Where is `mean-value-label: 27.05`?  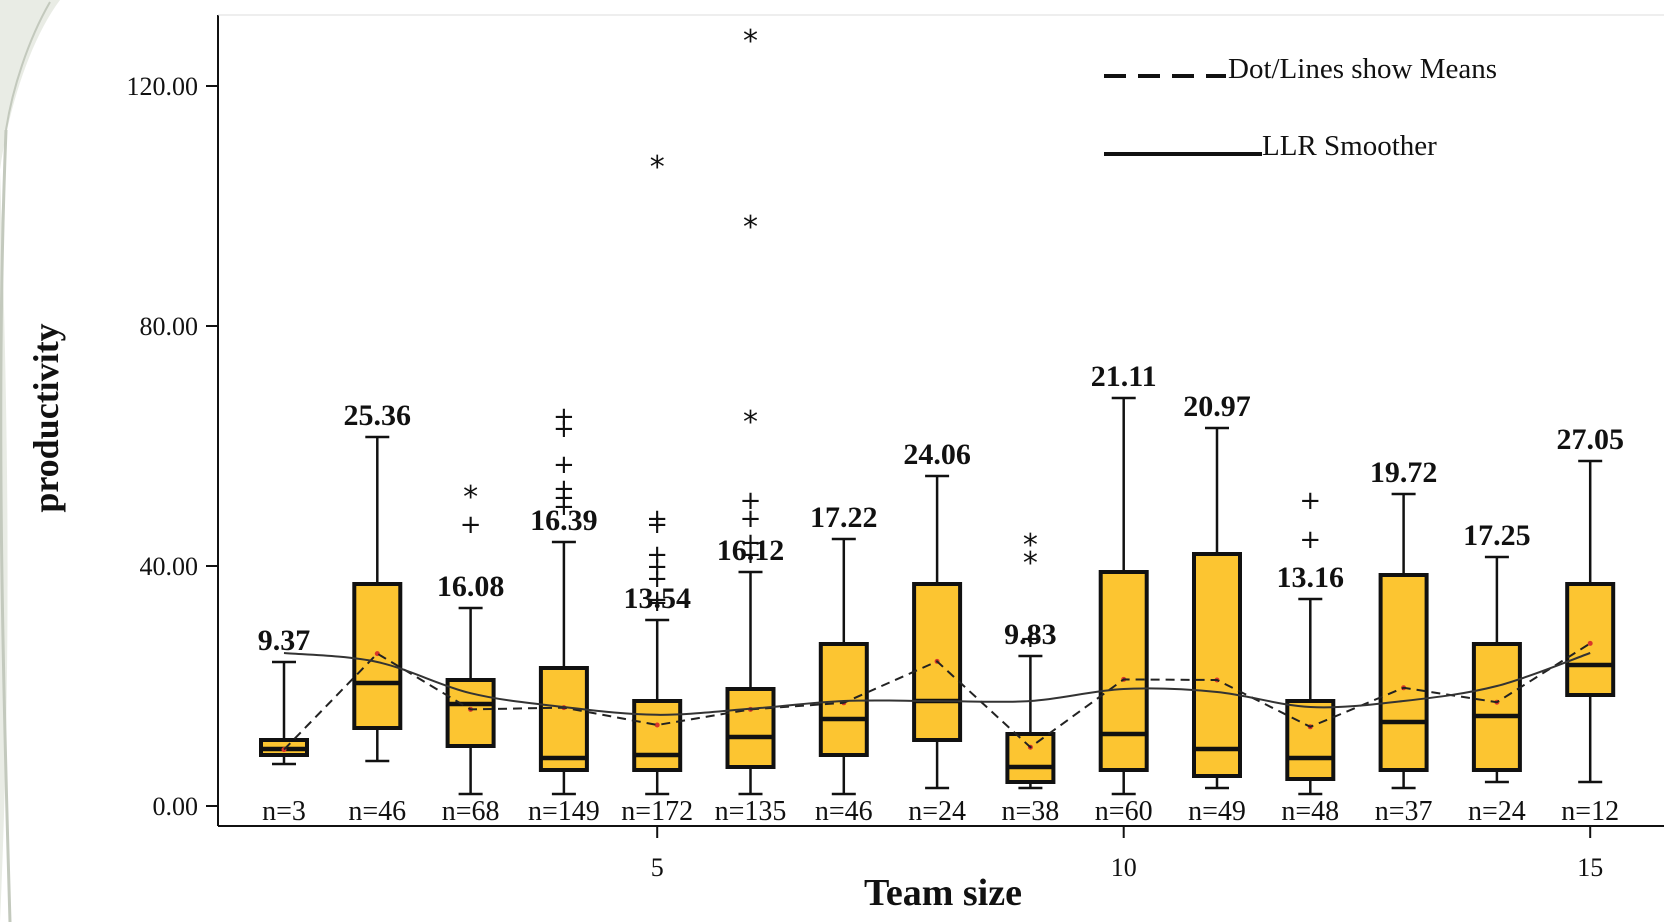
mean-value-label: 27.05 is located at coordinates (1590, 439).